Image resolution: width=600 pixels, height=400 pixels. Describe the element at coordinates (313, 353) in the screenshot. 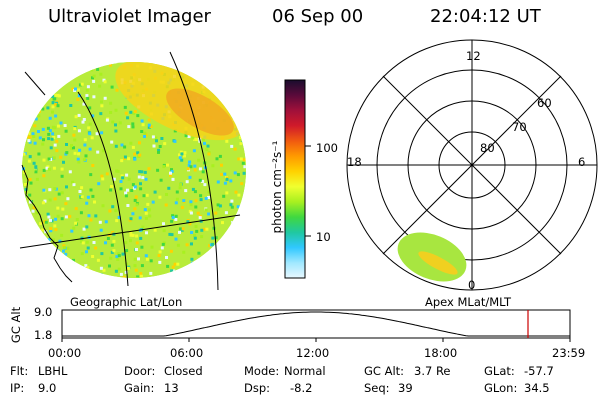

I see `time-tick-1200: 12:00` at that location.